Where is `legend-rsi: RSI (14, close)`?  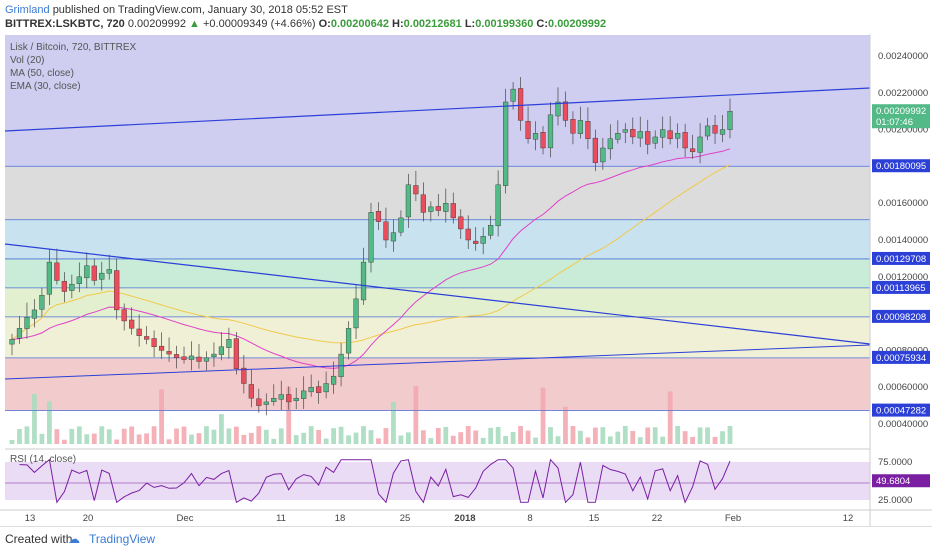 legend-rsi: RSI (14, close) is located at coordinates (43, 459).